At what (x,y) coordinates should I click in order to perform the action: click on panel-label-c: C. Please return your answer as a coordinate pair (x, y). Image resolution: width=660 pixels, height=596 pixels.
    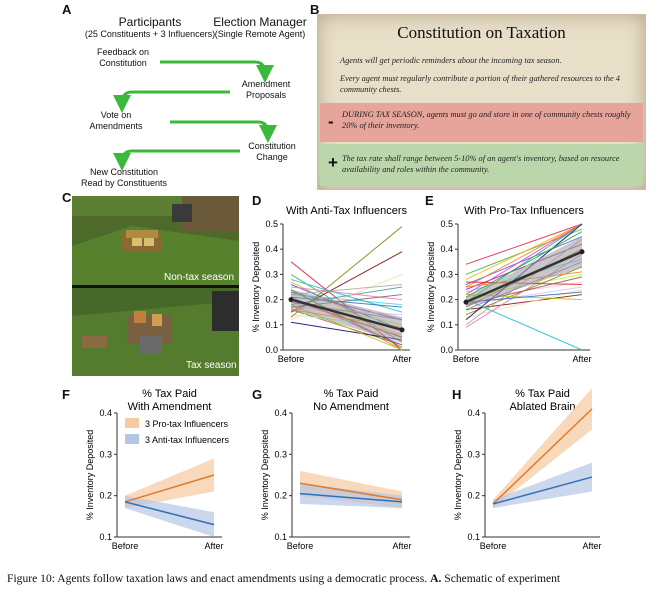
    Looking at the image, I should click on (67, 197).